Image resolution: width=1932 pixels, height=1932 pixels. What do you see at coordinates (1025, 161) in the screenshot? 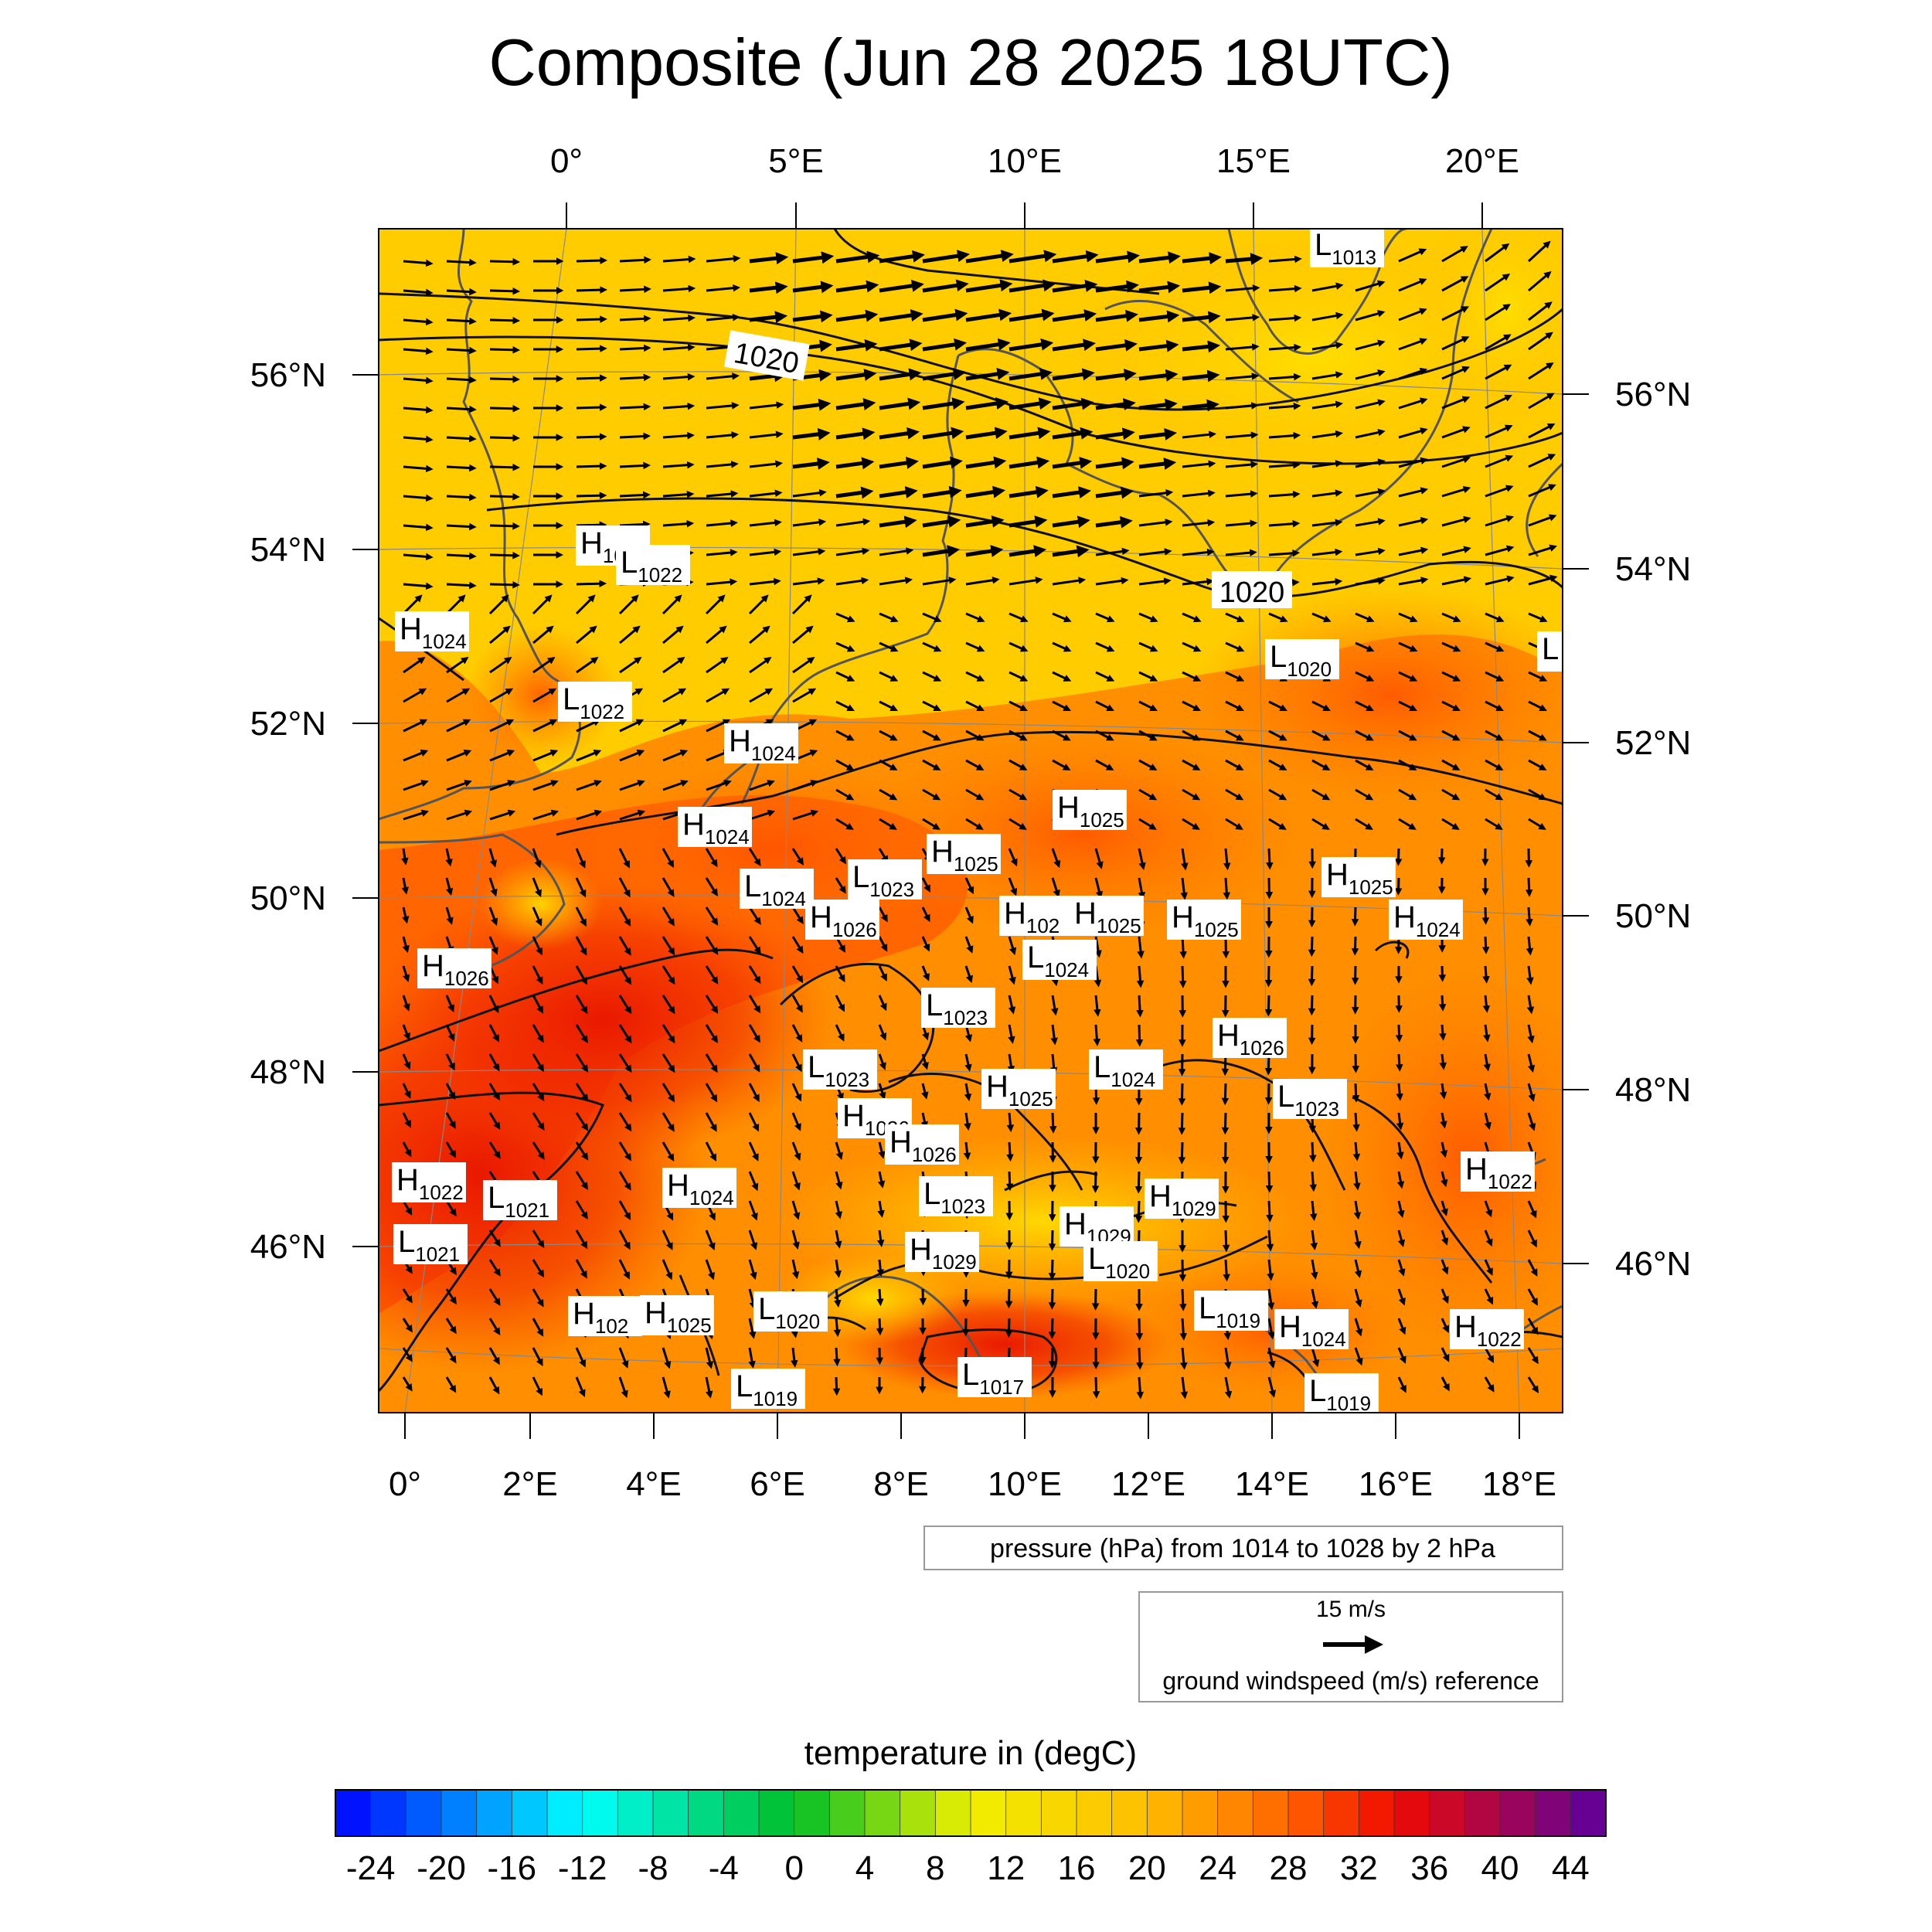
I see `top-lon-label: 10°E` at bounding box center [1025, 161].